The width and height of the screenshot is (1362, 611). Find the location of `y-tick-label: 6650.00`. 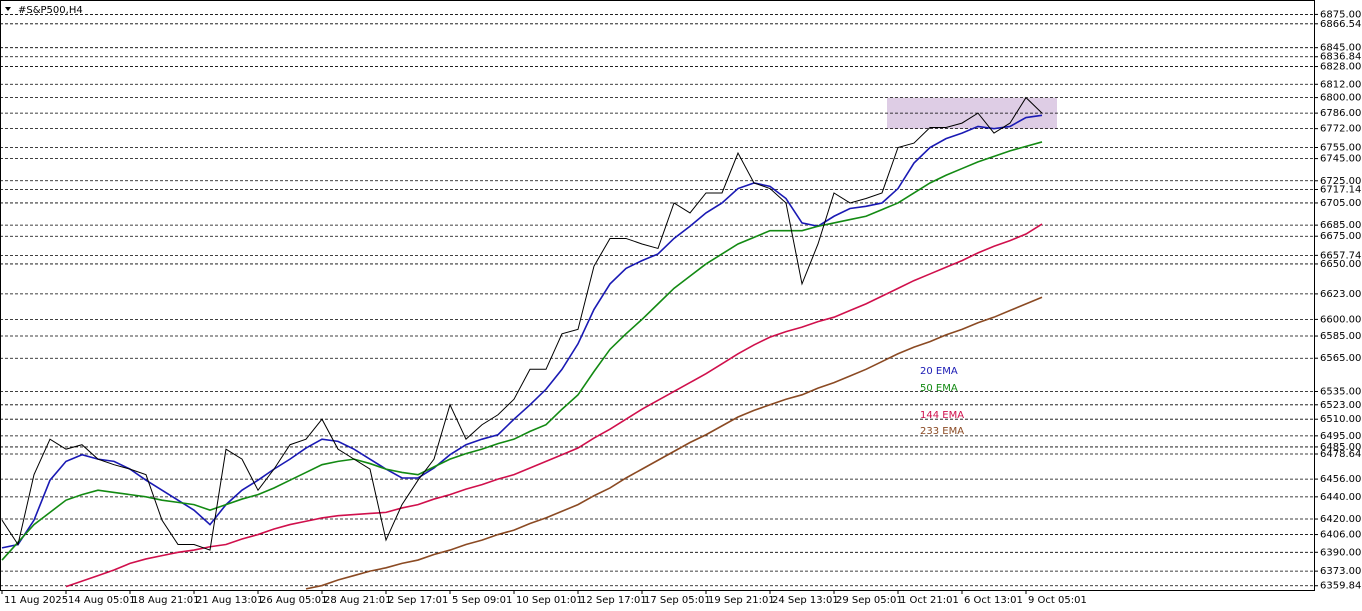

y-tick-label: 6650.00 is located at coordinates (1340, 264).